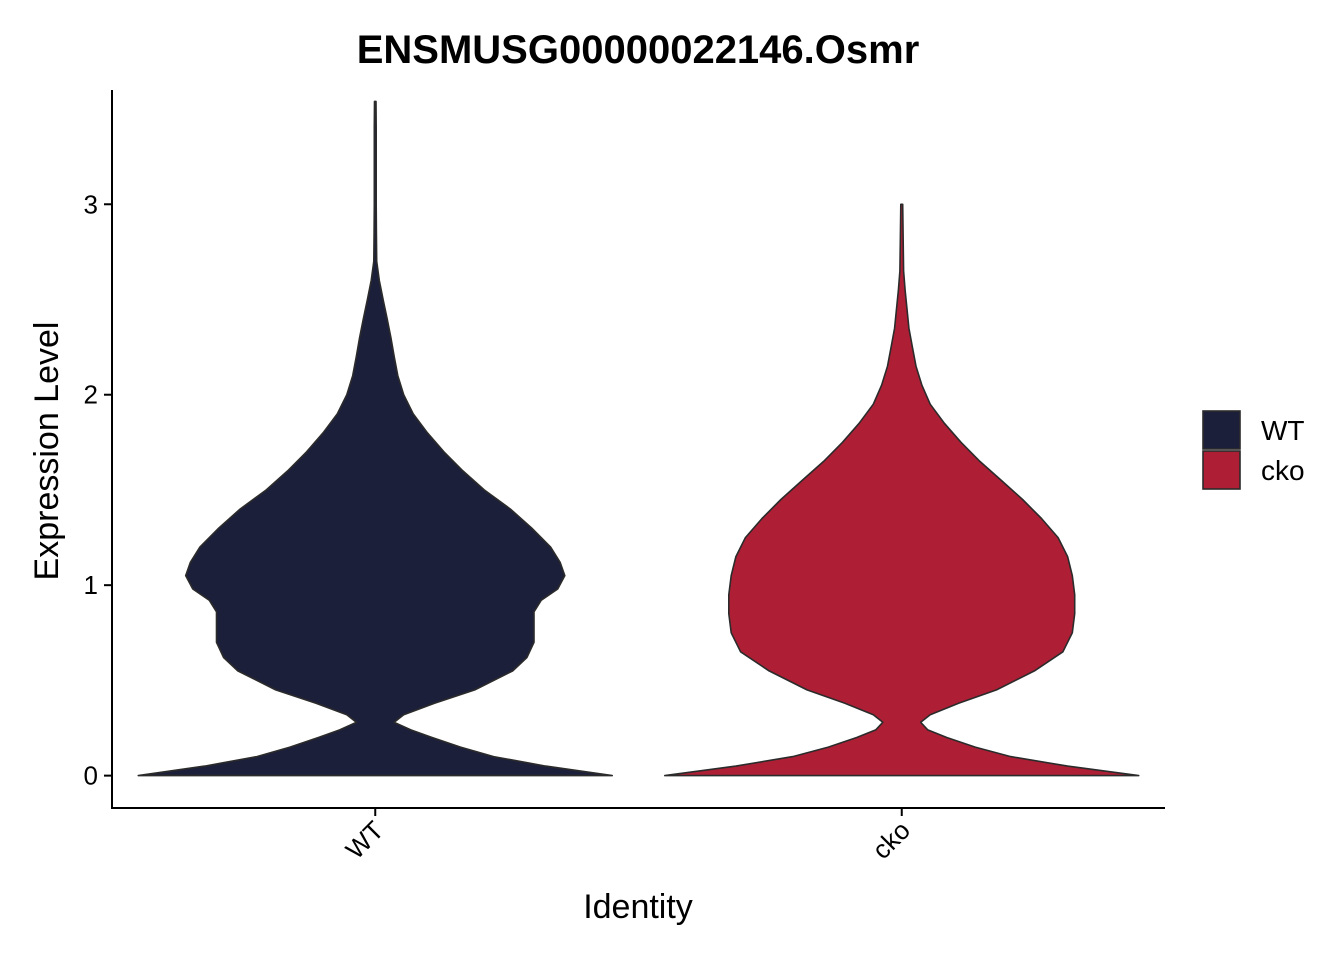 The width and height of the screenshot is (1344, 960). I want to click on y-axis-ticks: 0 1 2 3, so click(98, 490).